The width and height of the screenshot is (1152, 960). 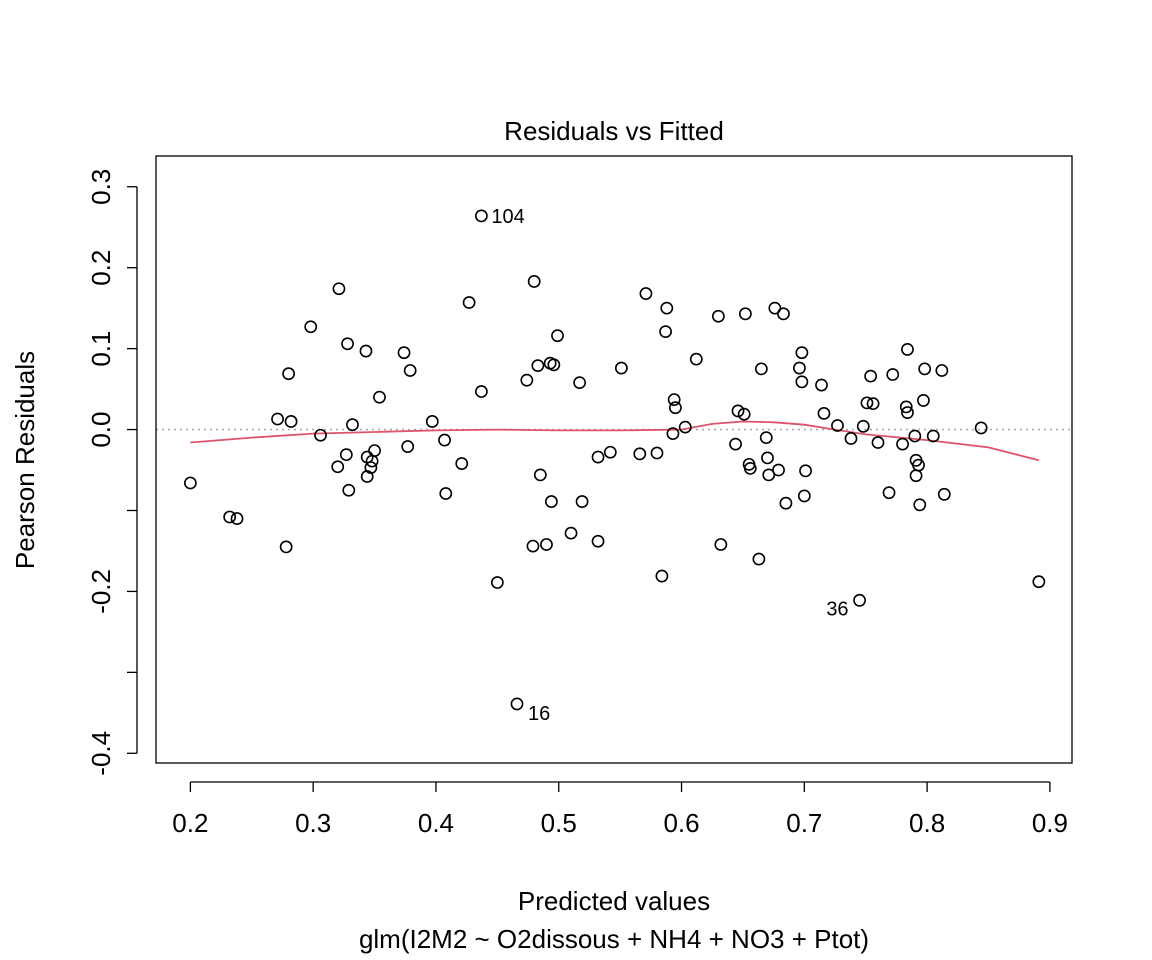 I want to click on y-tick-label: -0.4, so click(x=101, y=753).